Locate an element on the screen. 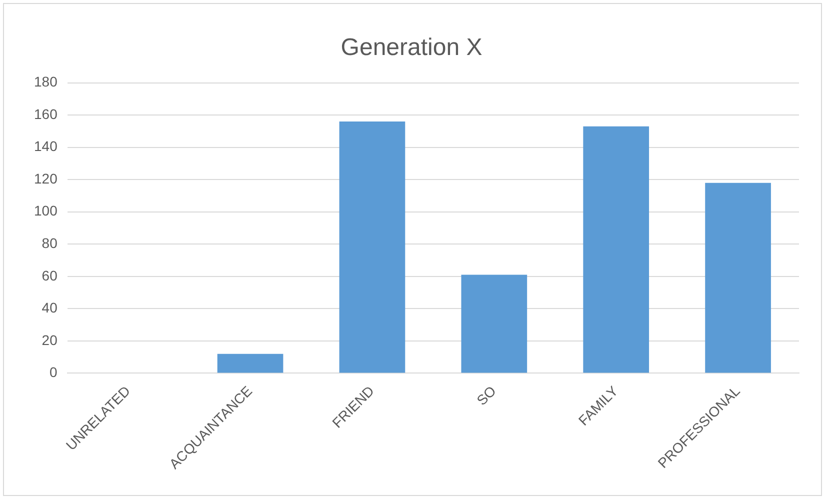  y-tick-label: 40 is located at coordinates (50, 308).